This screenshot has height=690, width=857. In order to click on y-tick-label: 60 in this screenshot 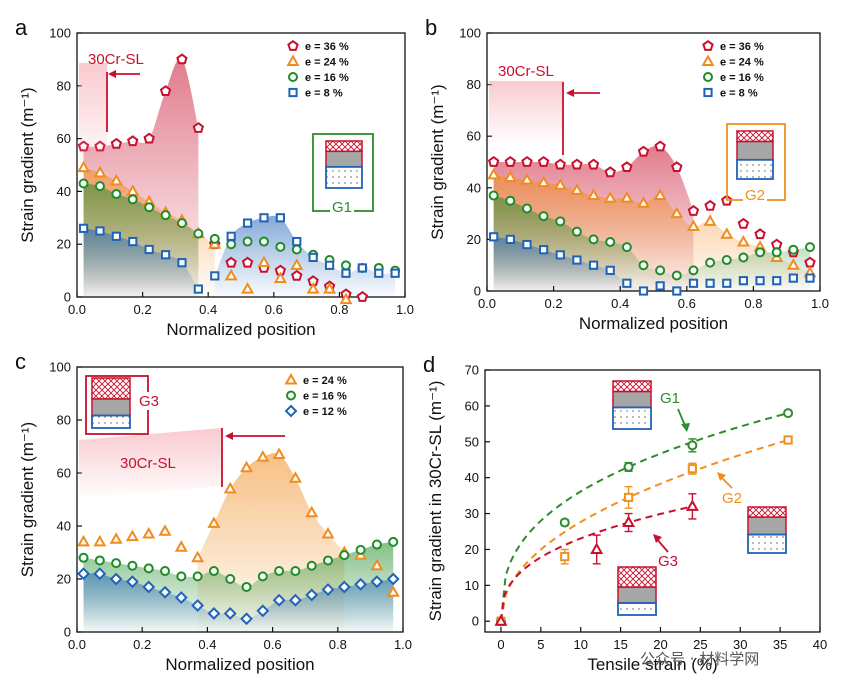, I will do `click(474, 136)`.